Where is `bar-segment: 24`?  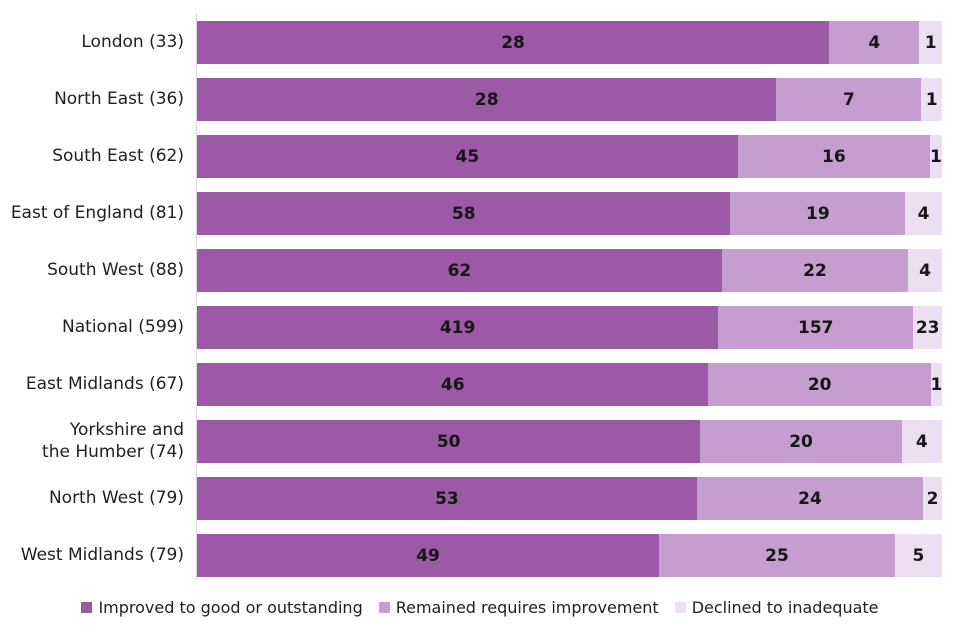 bar-segment: 24 is located at coordinates (810, 498).